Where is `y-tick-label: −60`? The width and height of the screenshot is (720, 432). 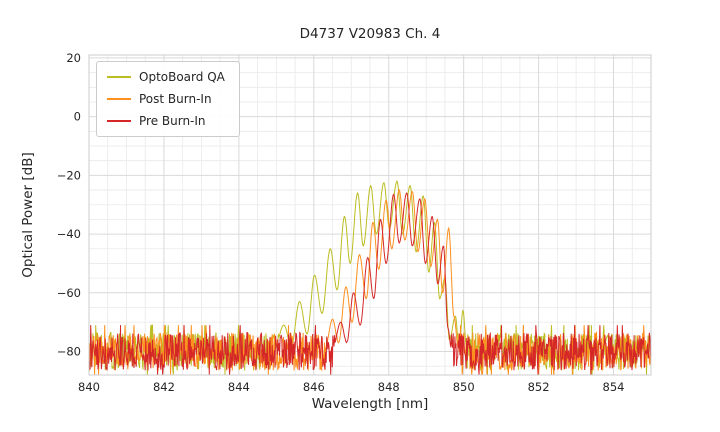
y-tick-label: −60 is located at coordinates (69, 293).